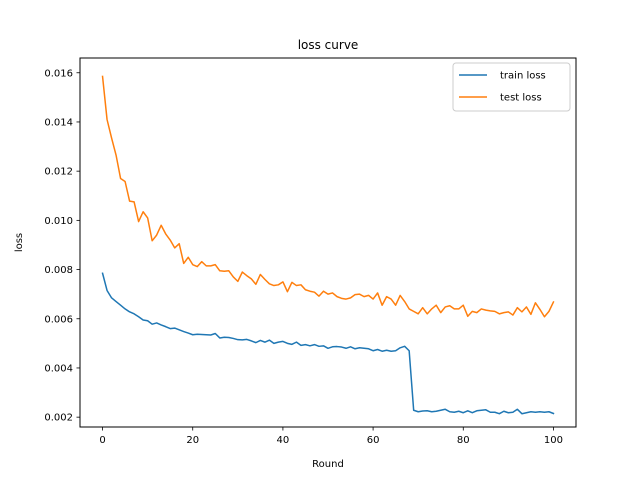 The width and height of the screenshot is (640, 480). I want to click on y-tick-label: 0.012, so click(58, 172).